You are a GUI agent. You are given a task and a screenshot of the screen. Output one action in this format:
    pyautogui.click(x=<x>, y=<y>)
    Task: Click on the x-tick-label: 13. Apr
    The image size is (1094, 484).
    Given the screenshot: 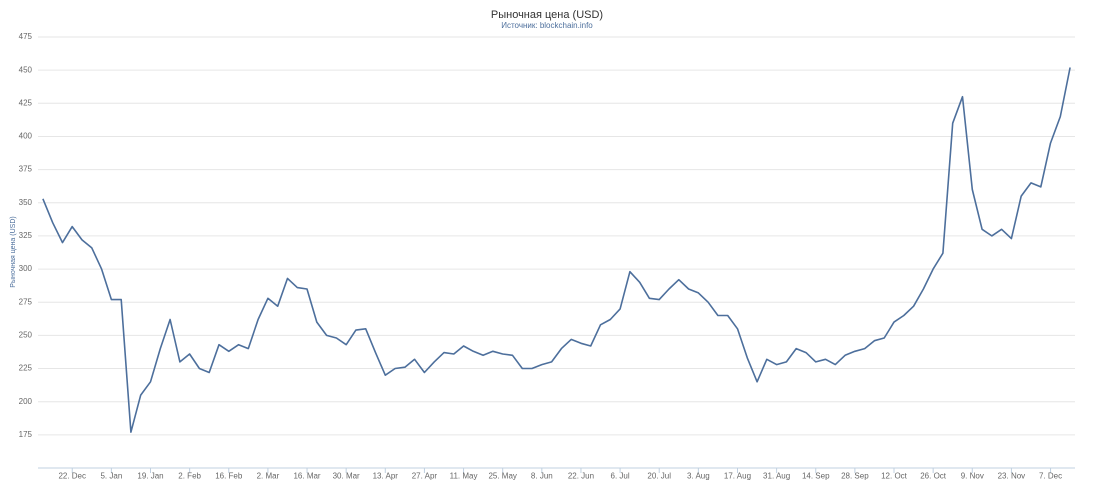 What is the action you would take?
    pyautogui.click(x=386, y=476)
    